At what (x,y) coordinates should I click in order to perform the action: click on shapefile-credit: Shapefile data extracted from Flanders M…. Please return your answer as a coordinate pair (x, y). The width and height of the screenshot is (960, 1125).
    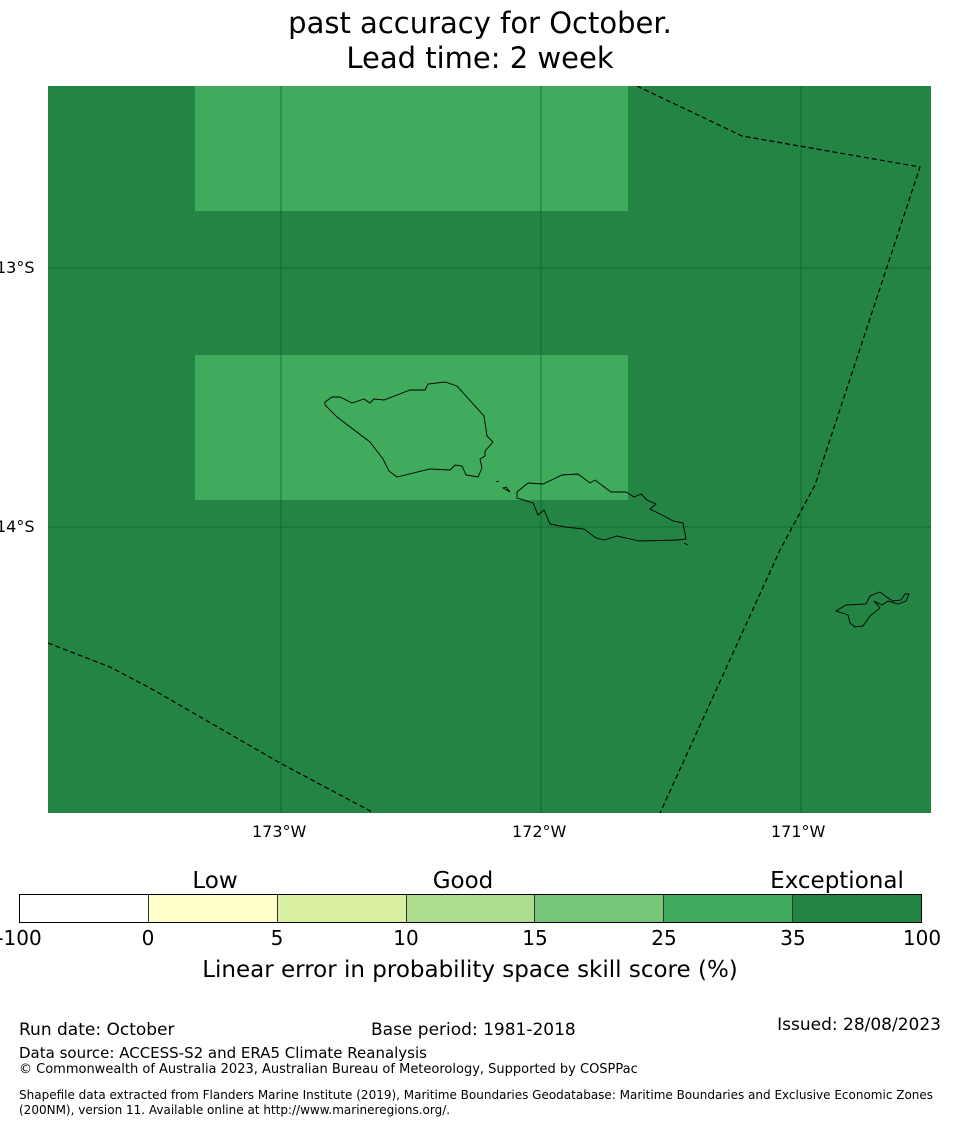
    Looking at the image, I should click on (476, 1102).